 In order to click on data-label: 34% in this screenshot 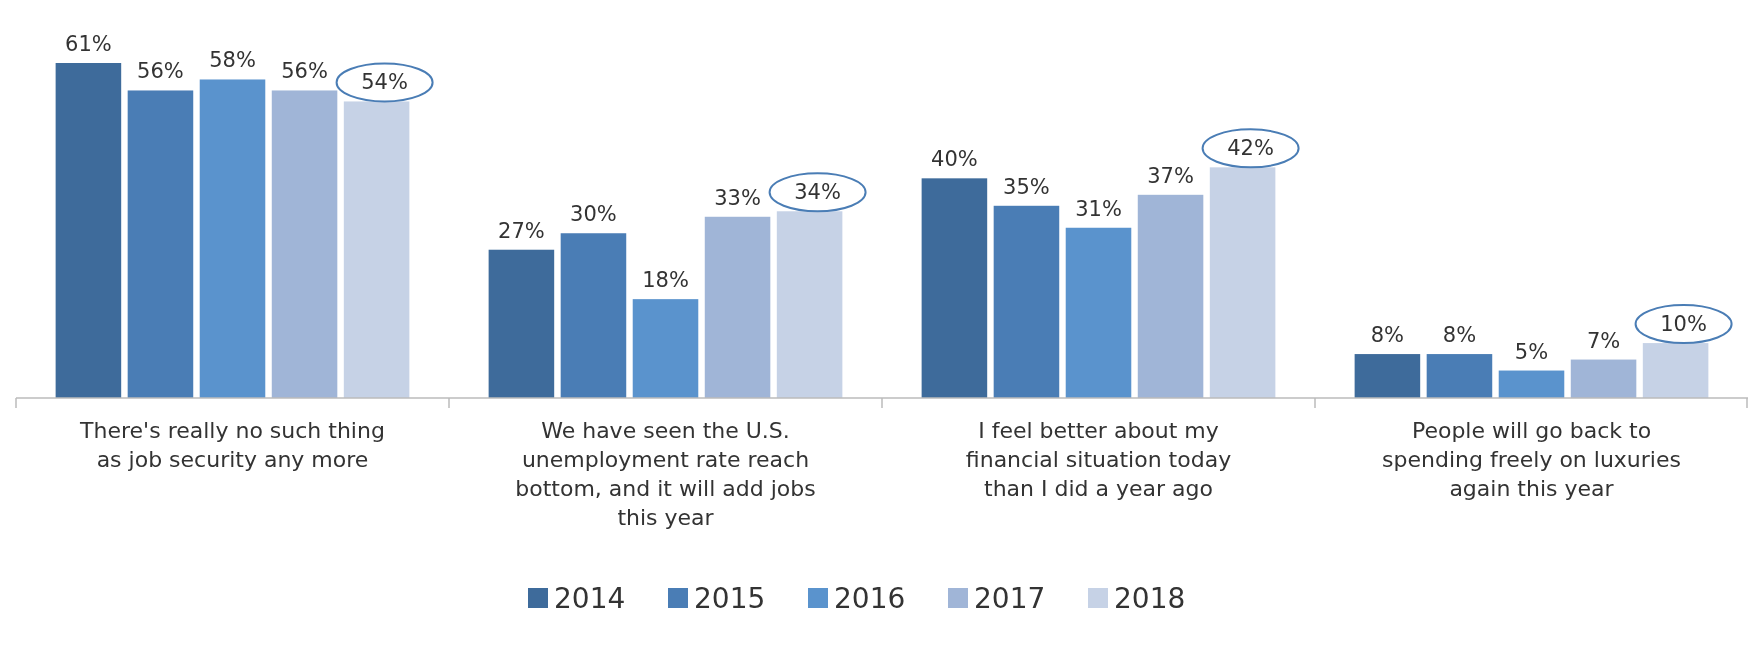, I will do `click(817, 192)`.